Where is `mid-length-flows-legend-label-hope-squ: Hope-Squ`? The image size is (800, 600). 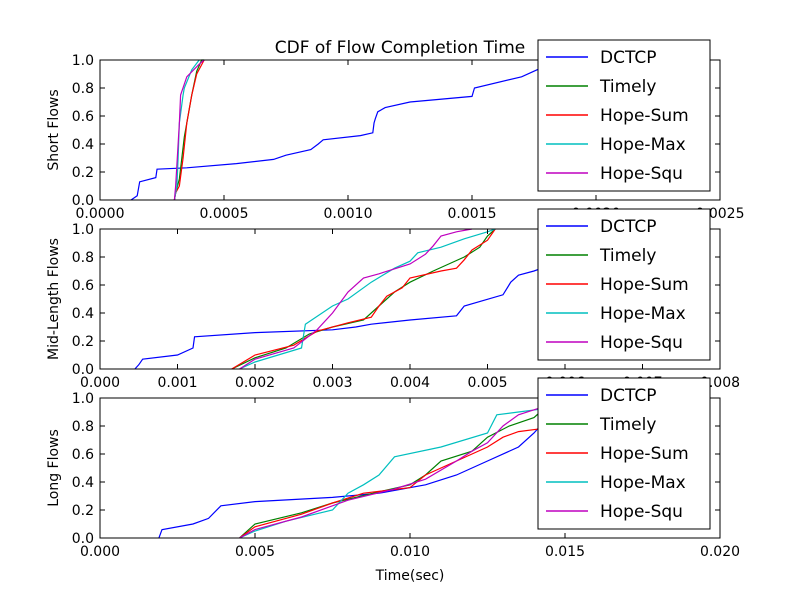 mid-length-flows-legend-label-hope-squ: Hope-Squ is located at coordinates (641, 343).